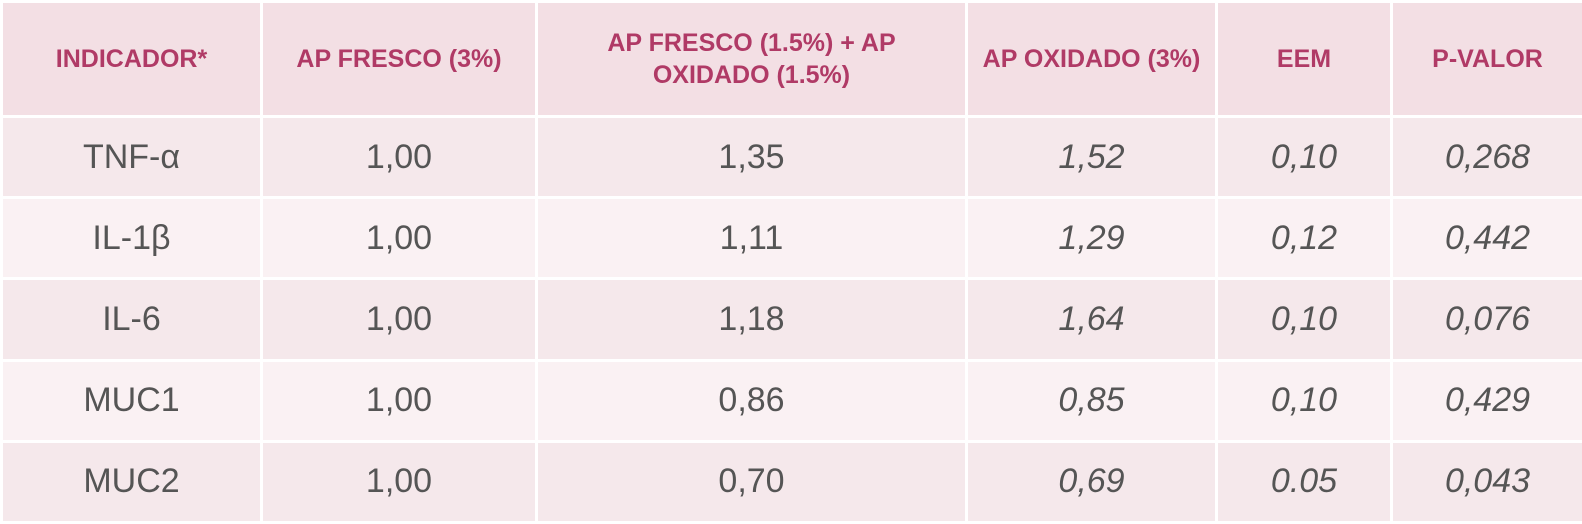  I want to click on table-cell: 0,86, so click(751, 400).